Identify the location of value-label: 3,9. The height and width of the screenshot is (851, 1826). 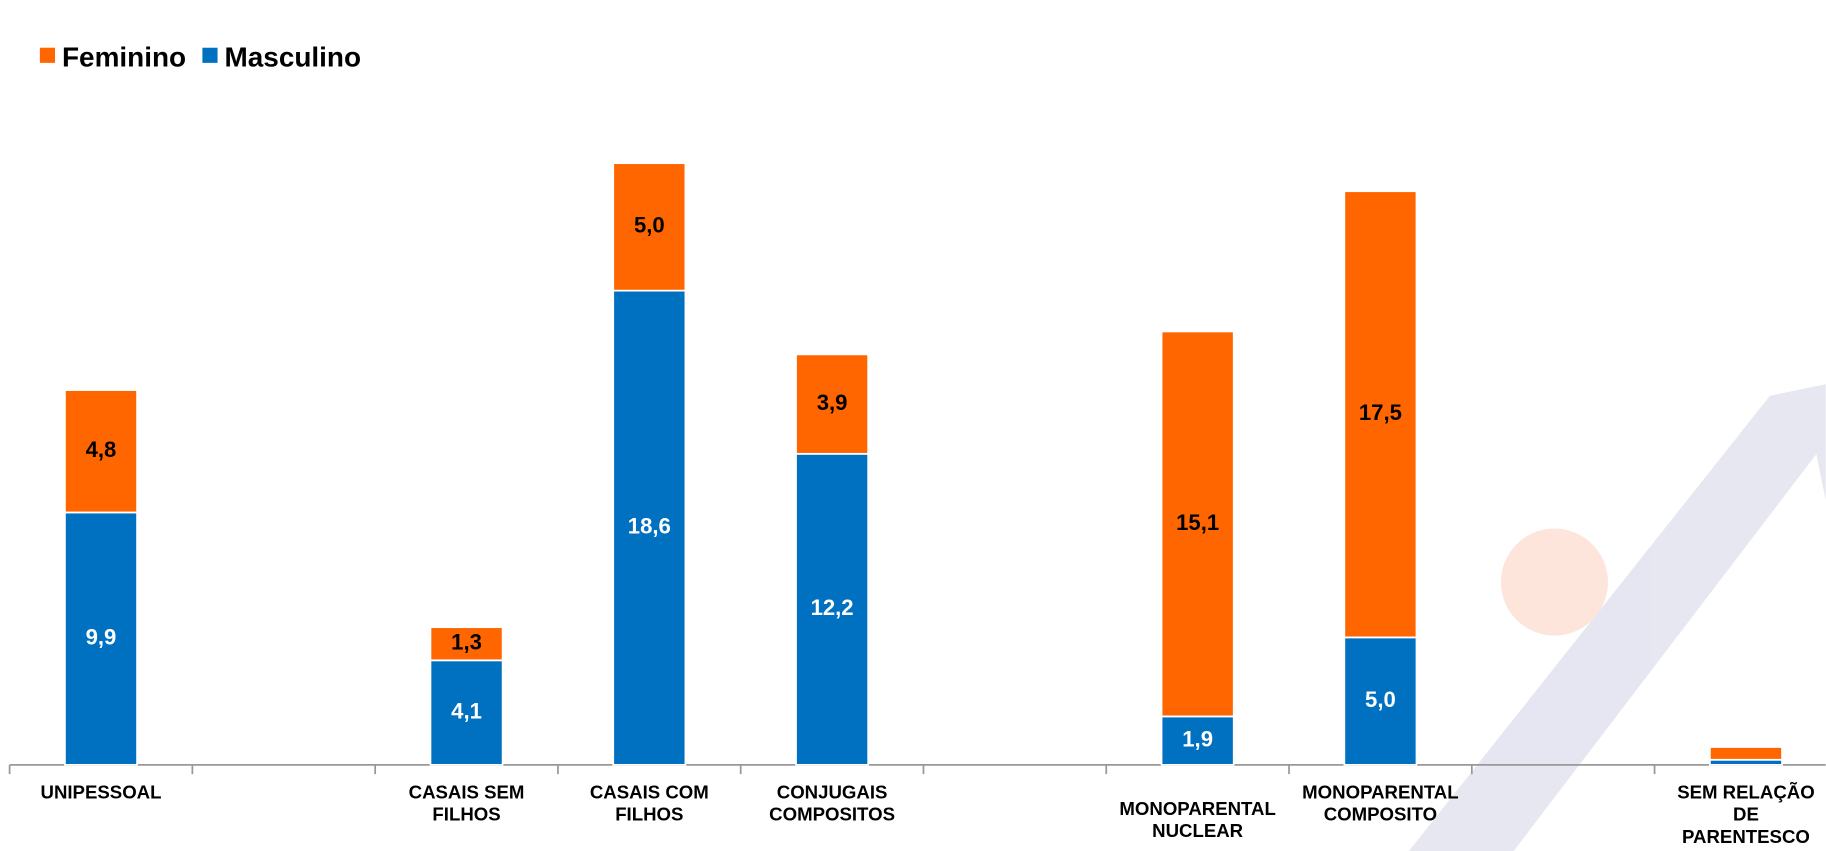
(832, 402).